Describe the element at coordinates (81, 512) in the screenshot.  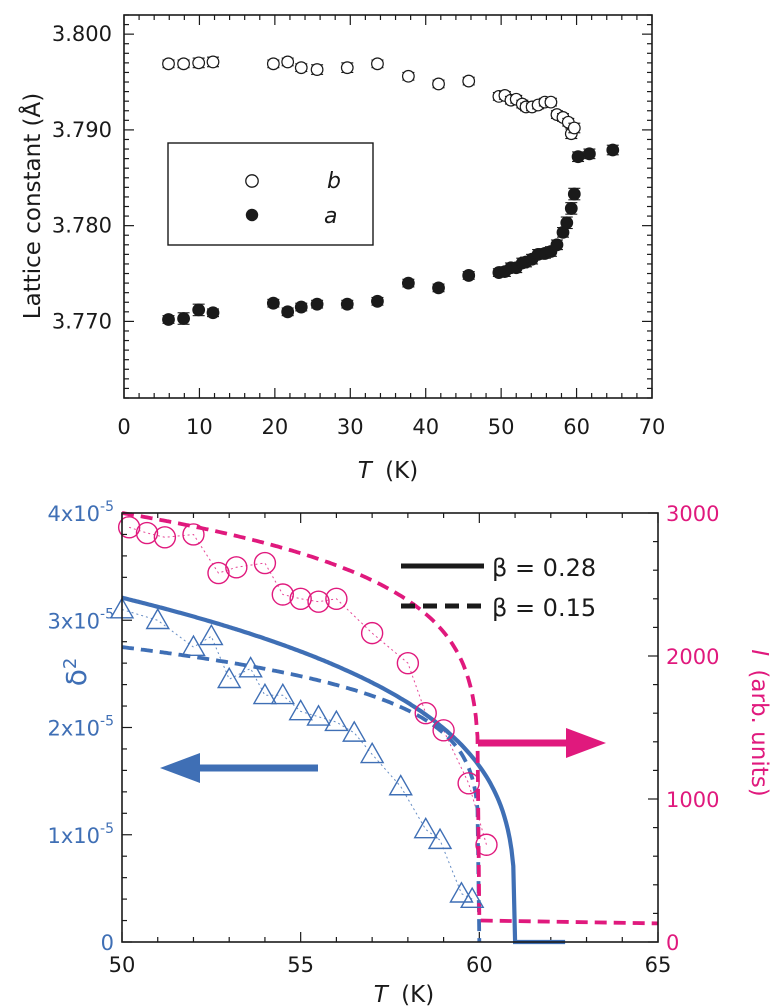
I see `bottom-left-y-tick-label: 4x10⁻⁵` at that location.